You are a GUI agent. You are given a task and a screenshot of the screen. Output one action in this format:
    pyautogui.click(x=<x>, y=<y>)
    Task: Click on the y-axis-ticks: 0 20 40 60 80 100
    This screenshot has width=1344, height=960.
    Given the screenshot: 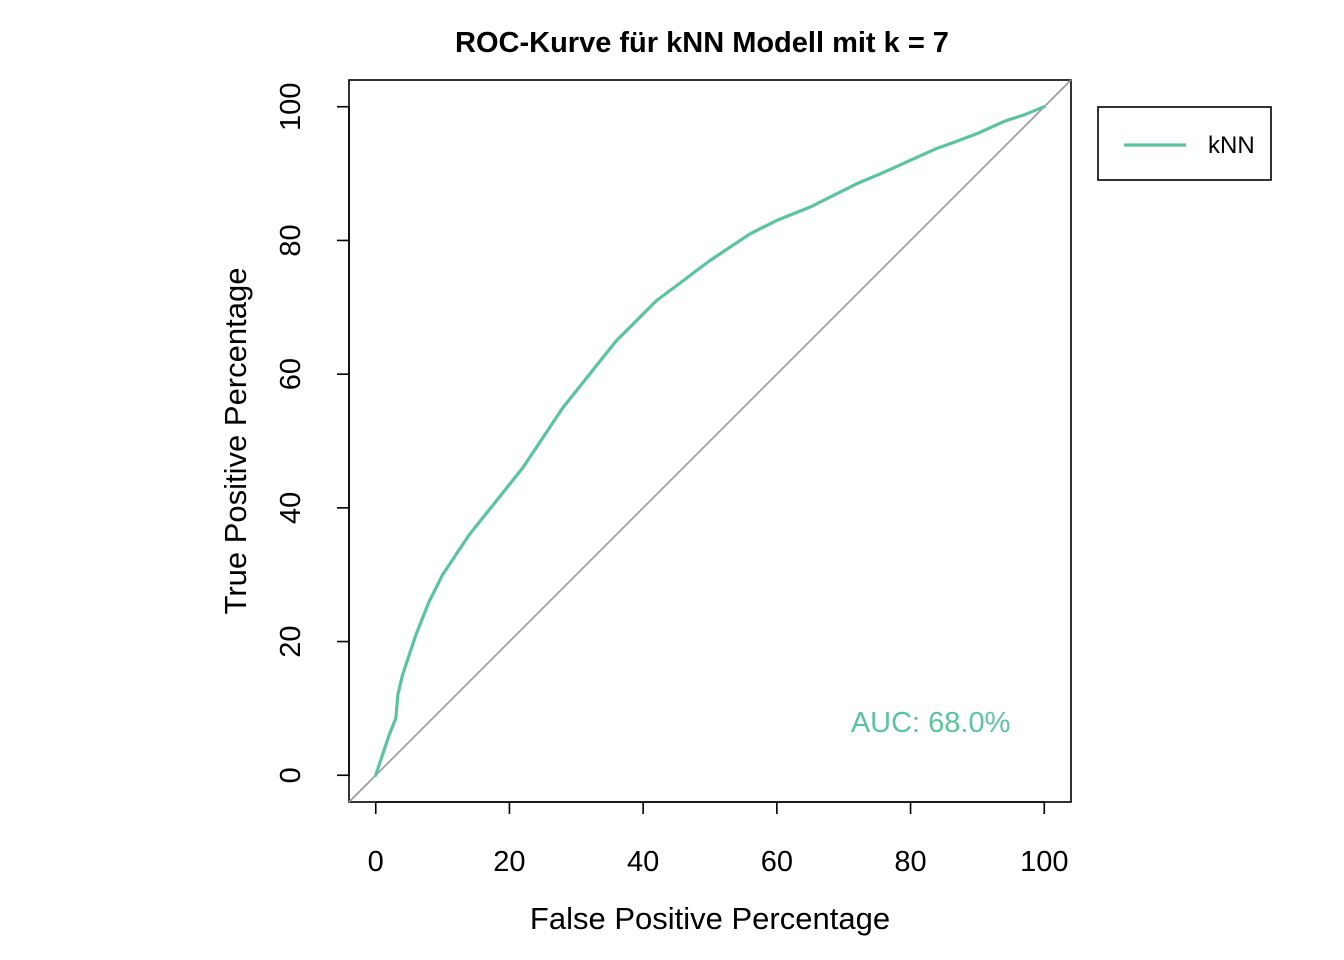 What is the action you would take?
    pyautogui.click(x=312, y=433)
    